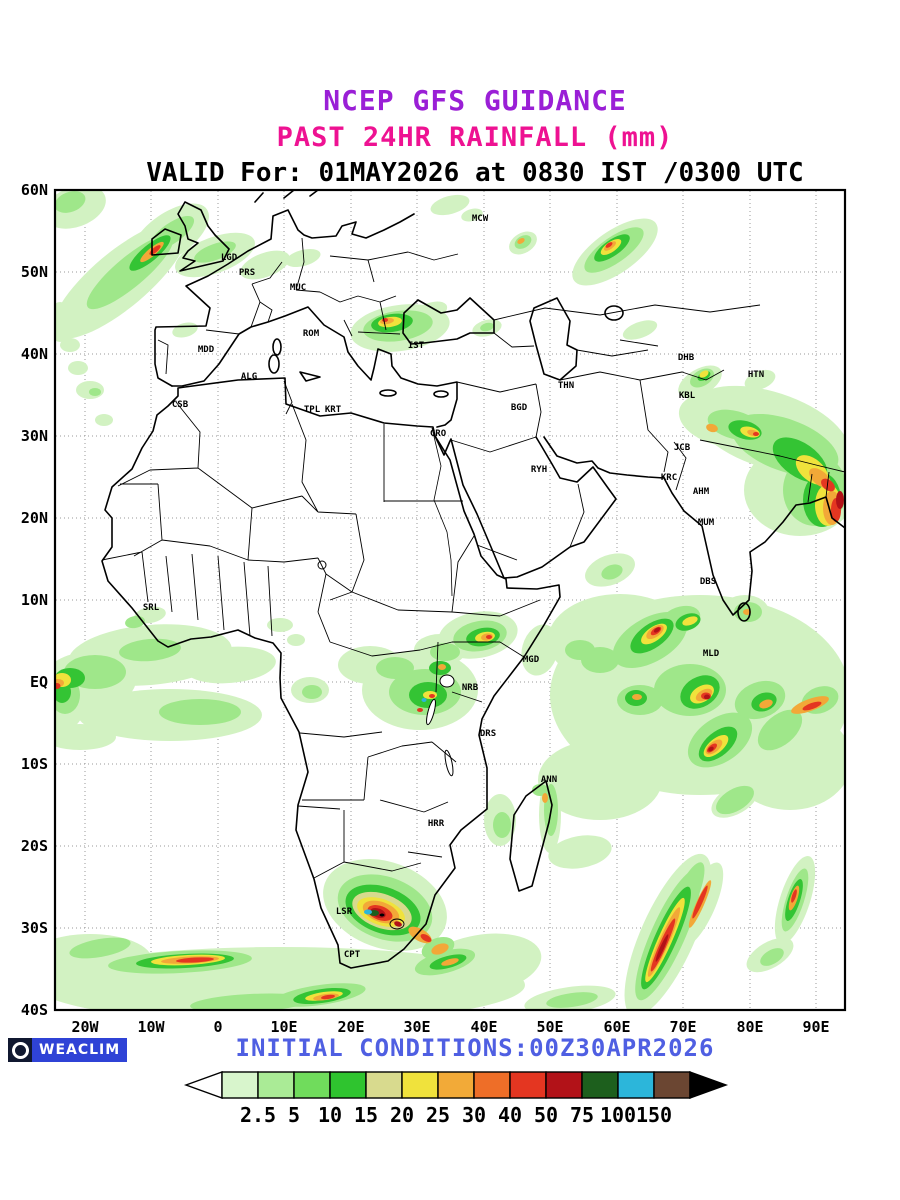 The image size is (900, 1200). Describe the element at coordinates (352, 955) in the screenshot. I see `city-label: CPT` at that location.